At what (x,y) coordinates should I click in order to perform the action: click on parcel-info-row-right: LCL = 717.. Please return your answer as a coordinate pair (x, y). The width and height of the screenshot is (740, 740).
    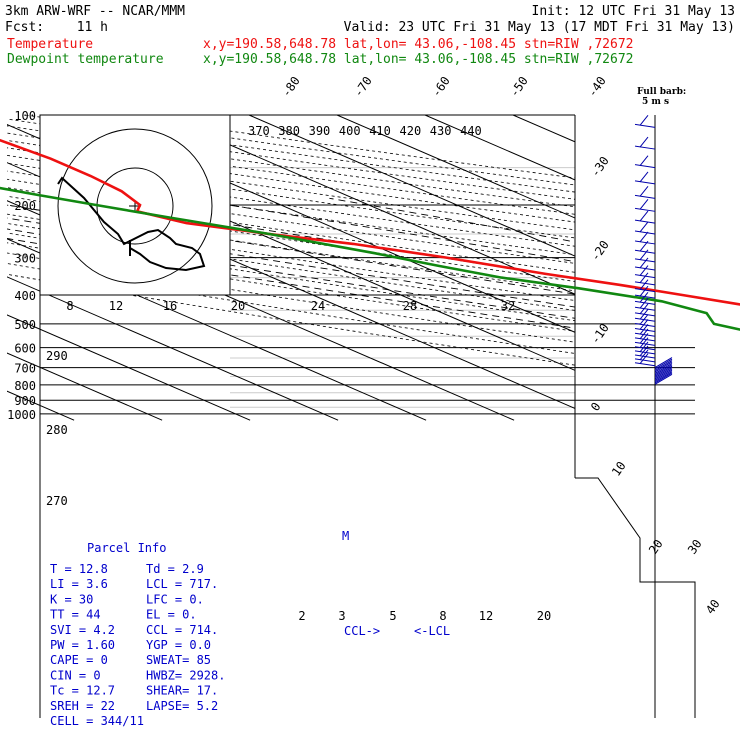
    Looking at the image, I should click on (182, 584).